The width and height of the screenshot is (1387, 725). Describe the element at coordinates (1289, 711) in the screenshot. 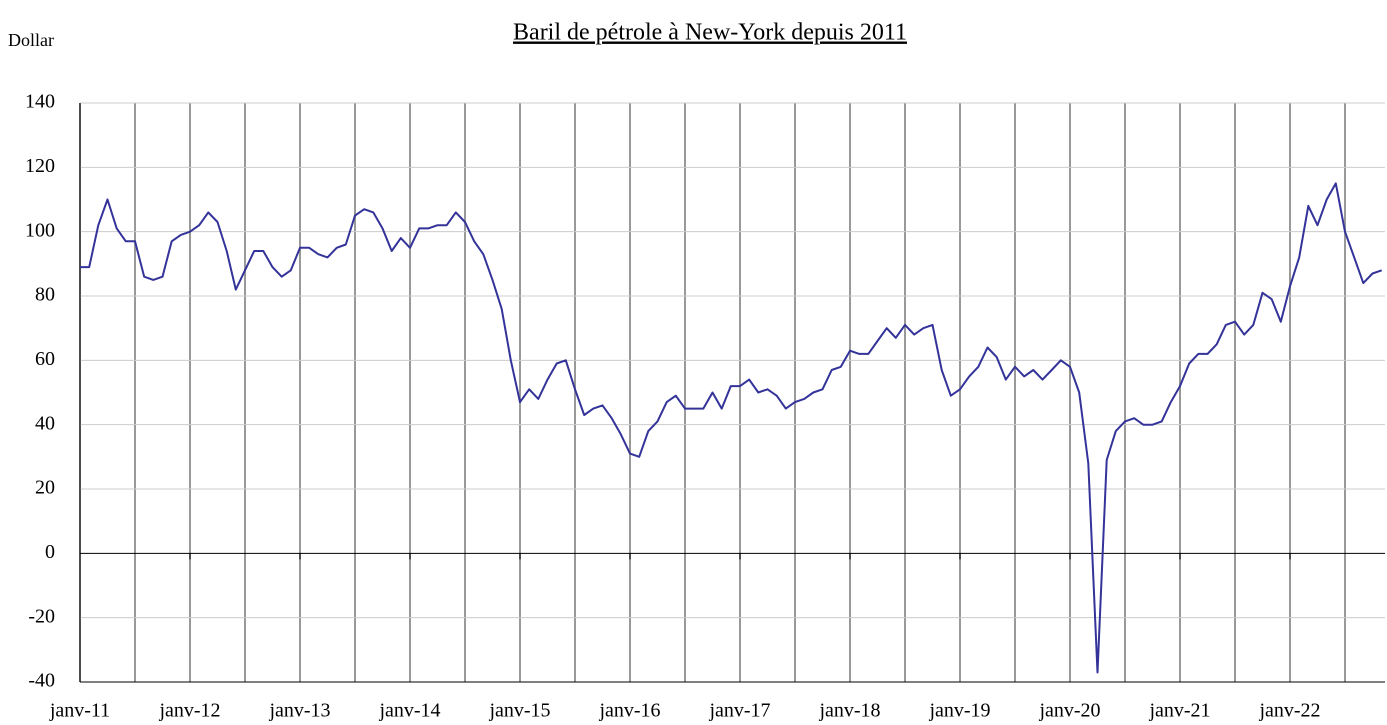

I see `x-tick-label: janv-22` at that location.